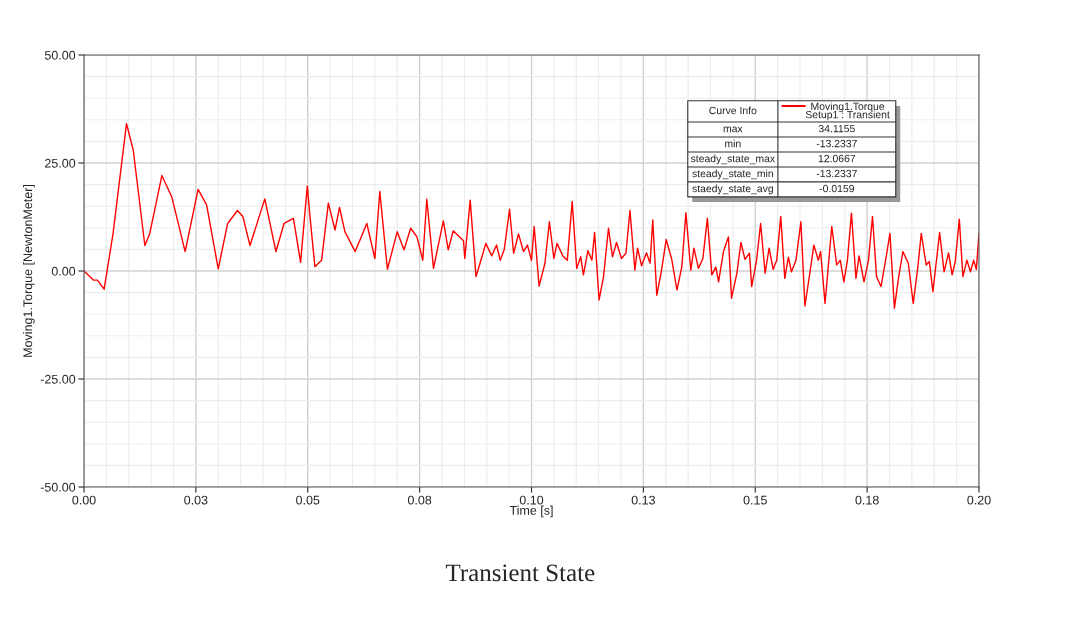 The height and width of the screenshot is (619, 1084). Describe the element at coordinates (531, 500) in the screenshot. I see `x-tick-label: 0.10` at that location.